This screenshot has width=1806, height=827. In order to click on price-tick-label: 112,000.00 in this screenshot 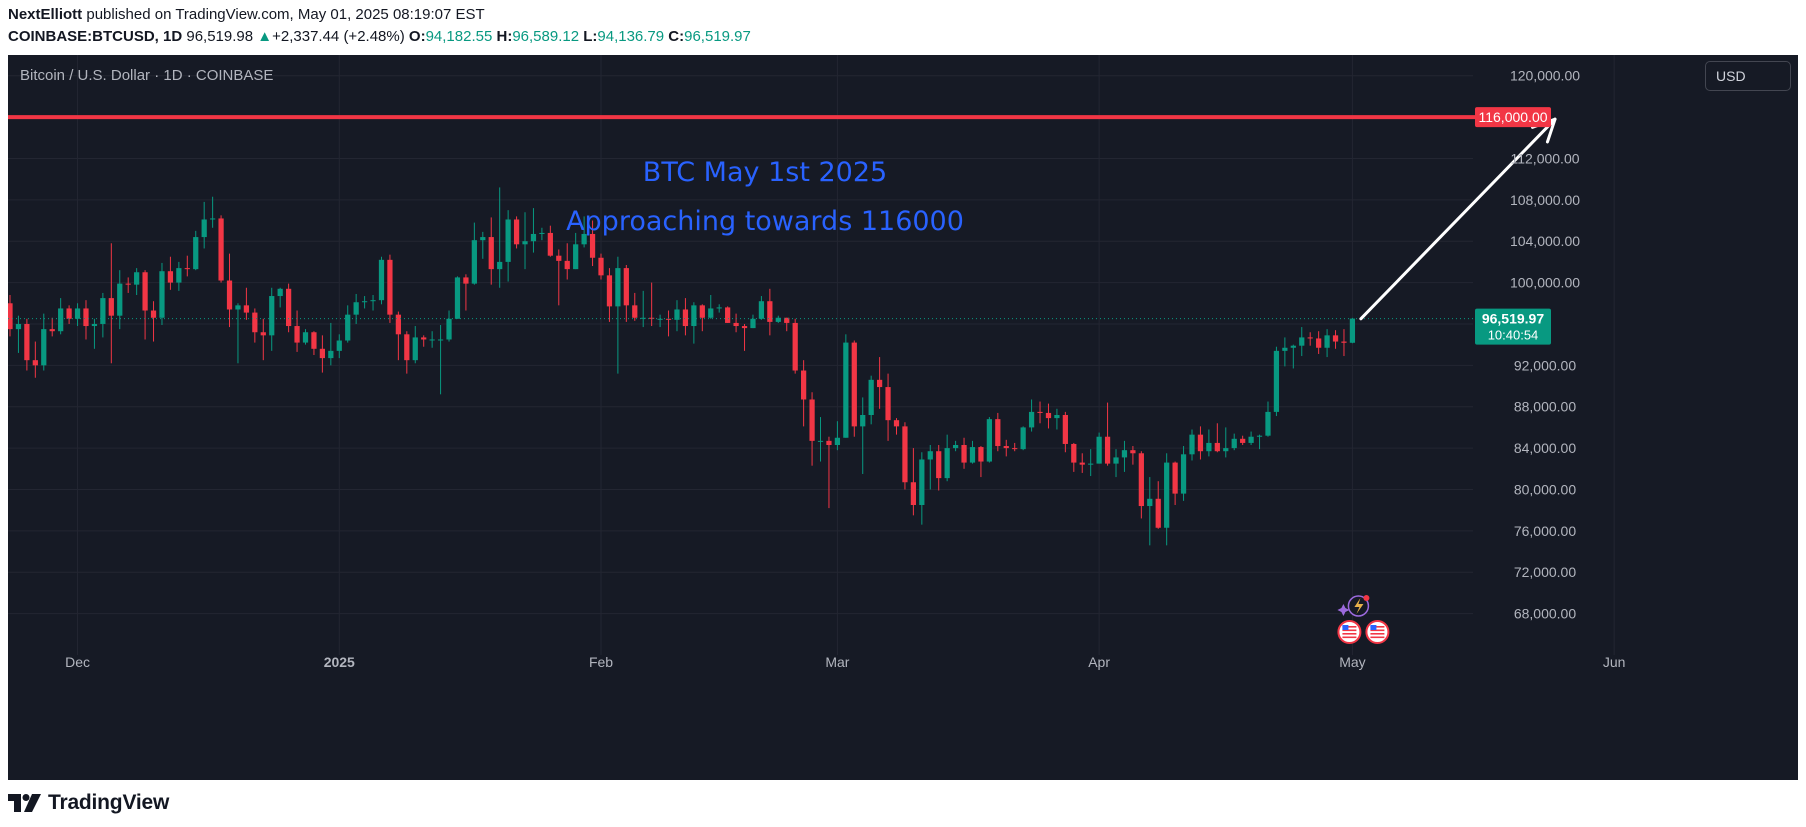, I will do `click(1544, 158)`.